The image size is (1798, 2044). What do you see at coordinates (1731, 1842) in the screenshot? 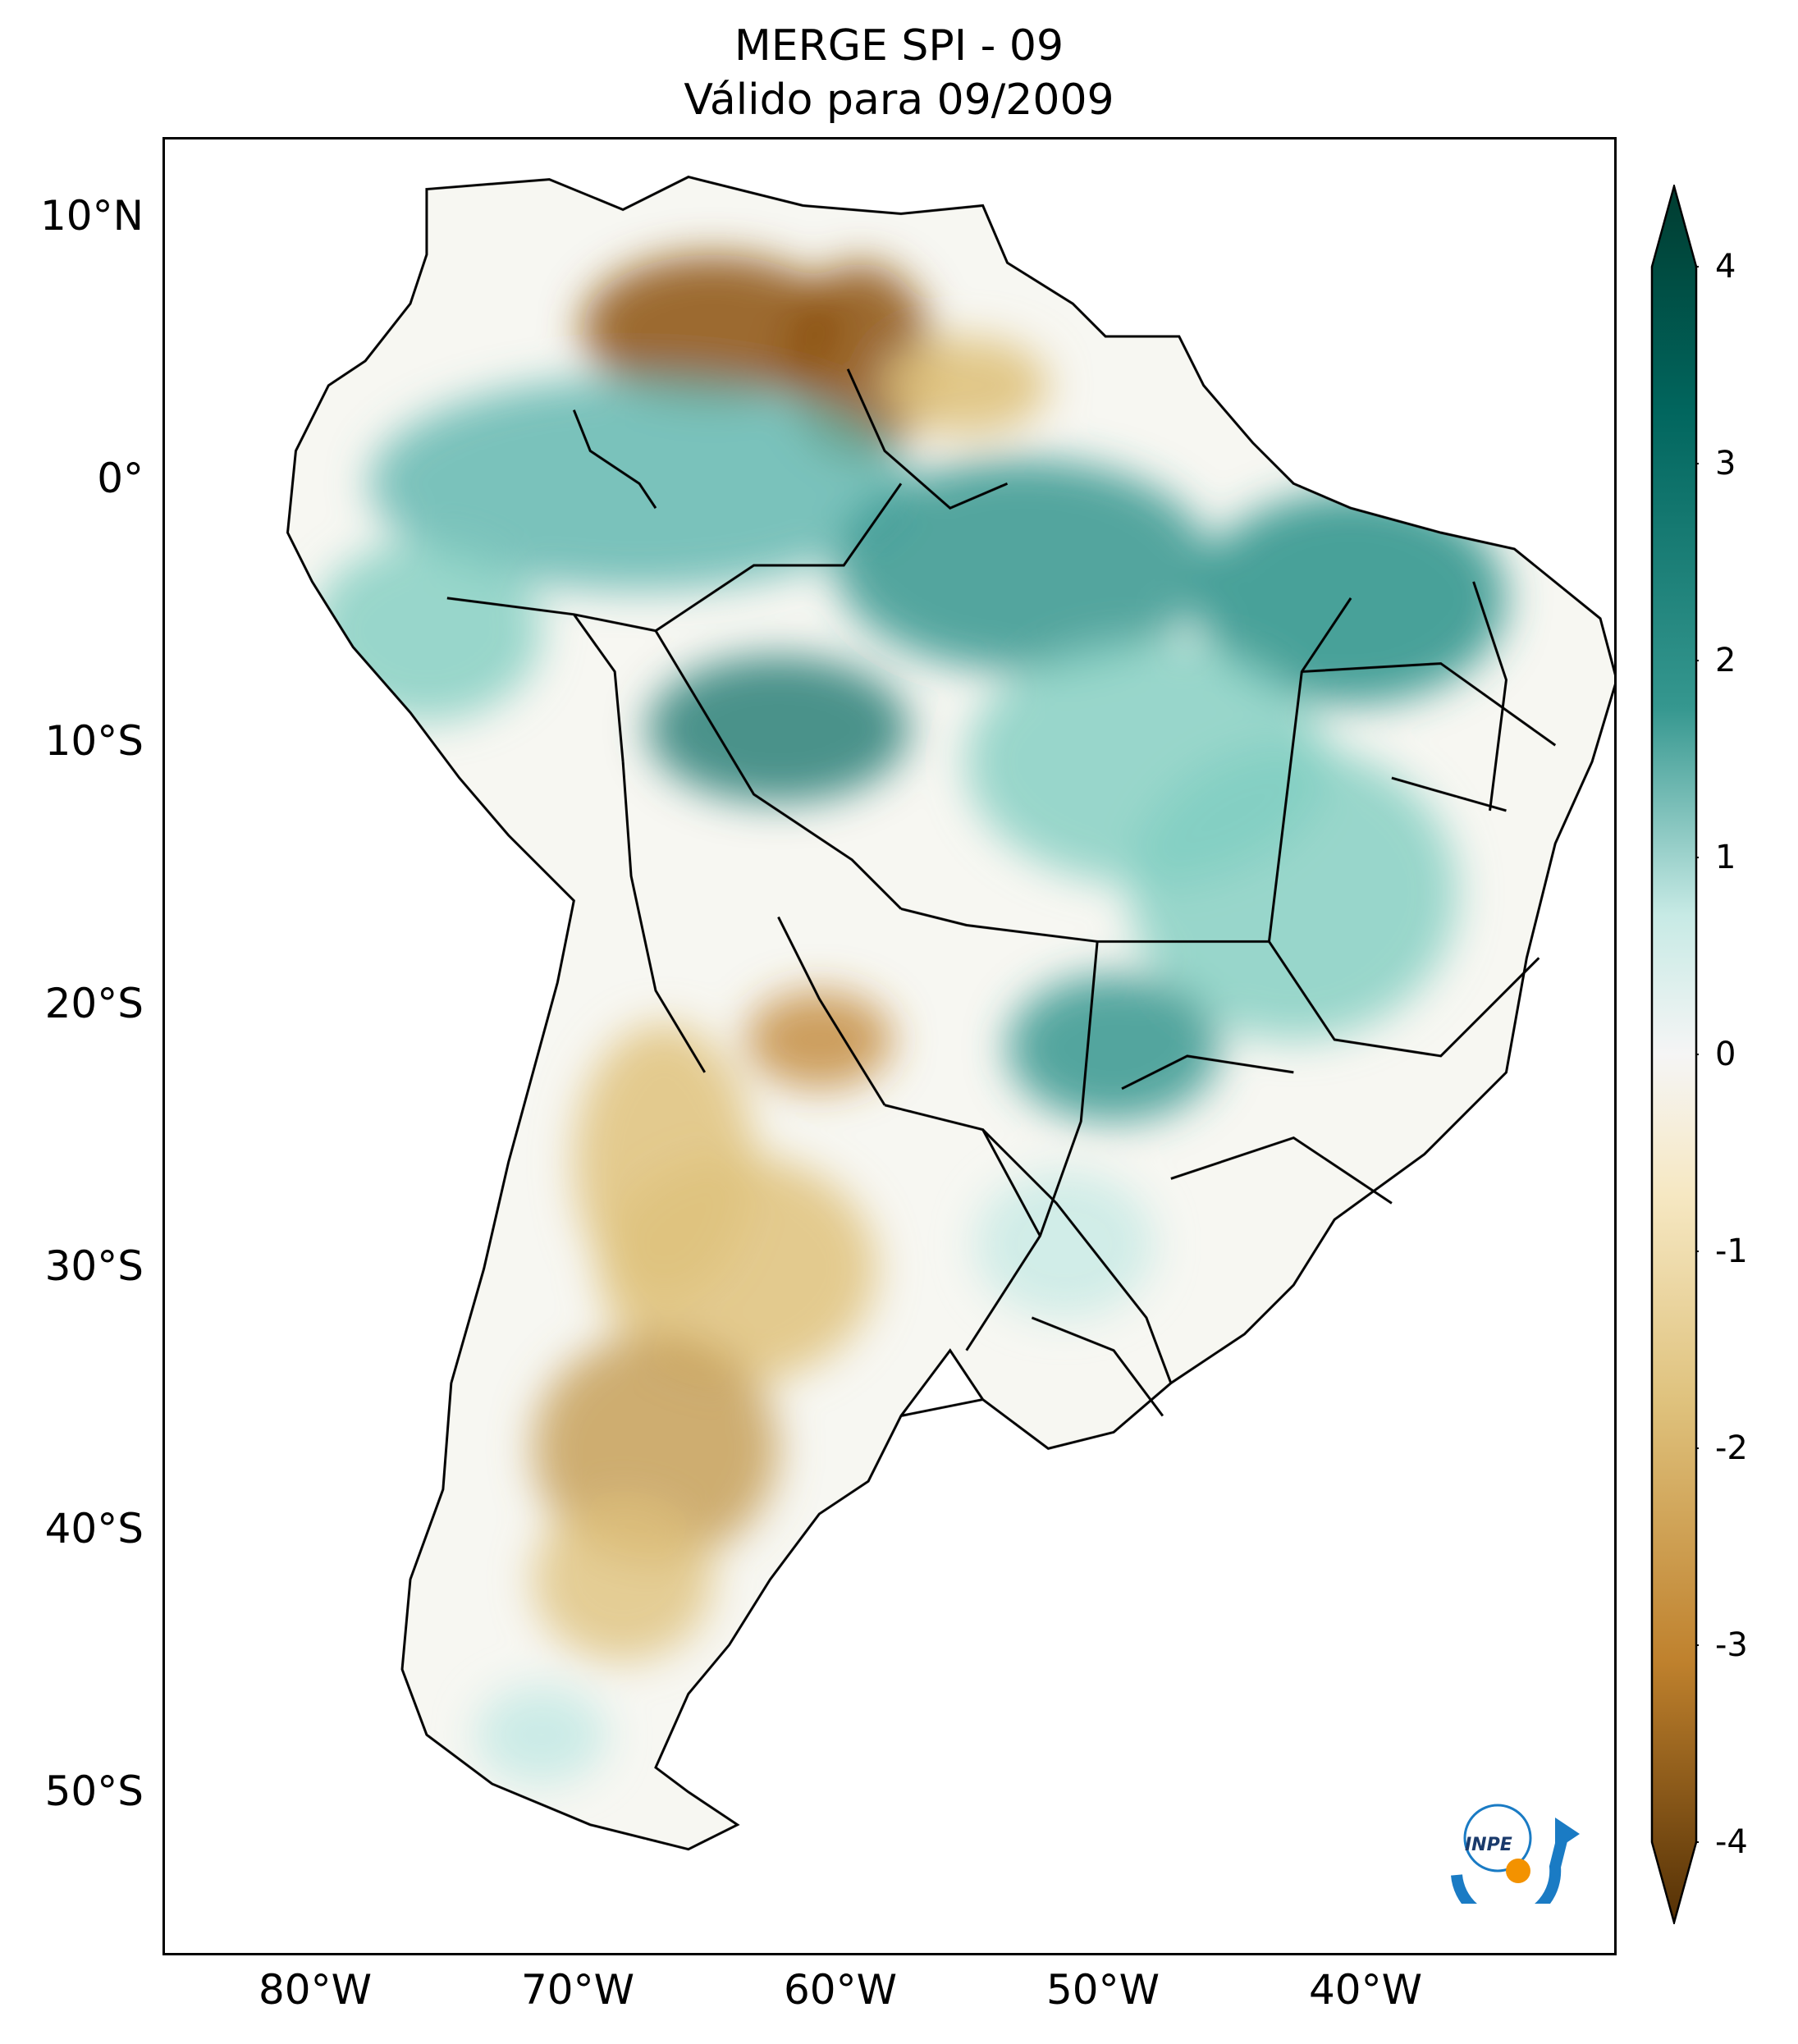
I see `colorbar-tick-label: -4` at bounding box center [1731, 1842].